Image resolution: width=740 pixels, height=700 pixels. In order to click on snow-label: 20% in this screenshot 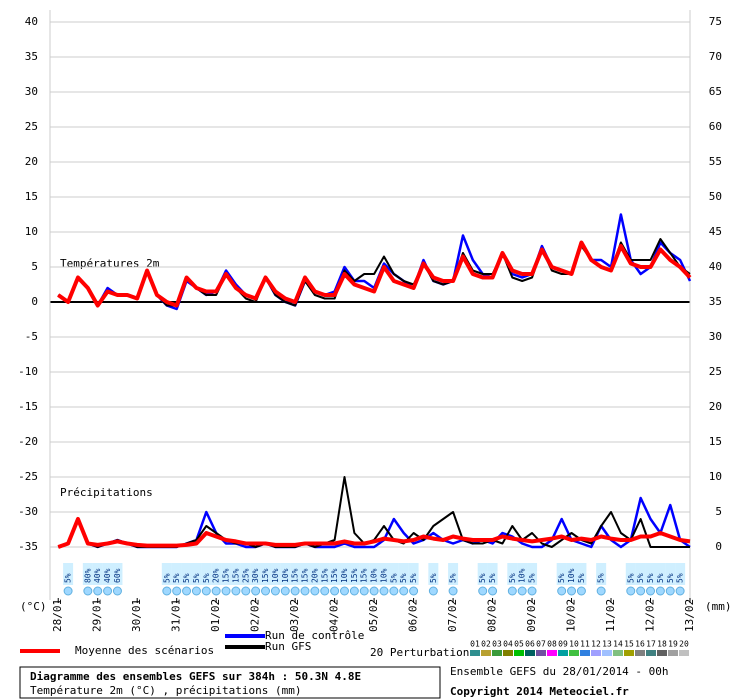, I will do `click(216, 575)`.